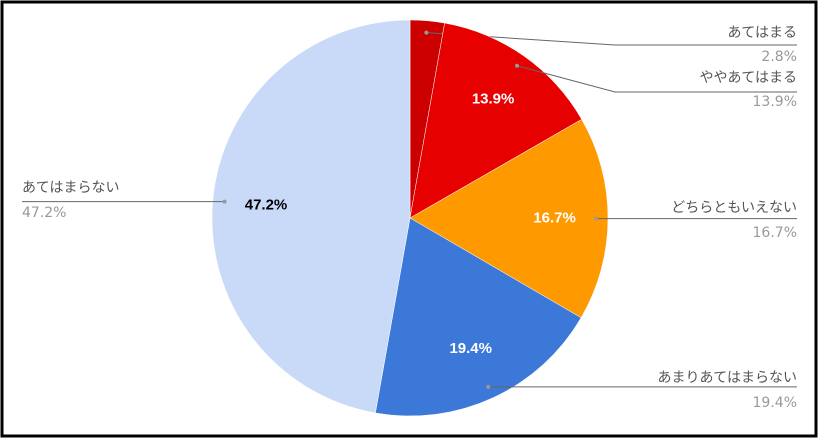 The image size is (820, 440). What do you see at coordinates (656, 79) in the screenshot?
I see `leader-line` at bounding box center [656, 79].